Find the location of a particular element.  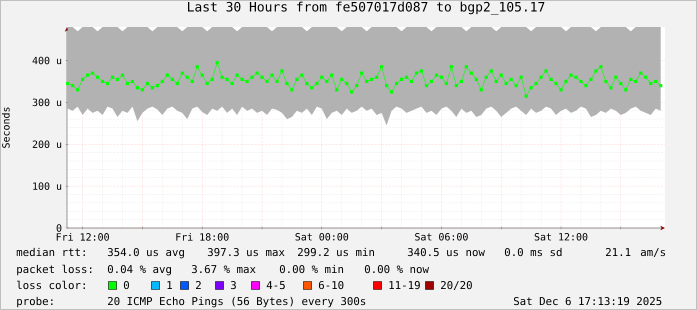

text: 4-5 is located at coordinates (275, 285).